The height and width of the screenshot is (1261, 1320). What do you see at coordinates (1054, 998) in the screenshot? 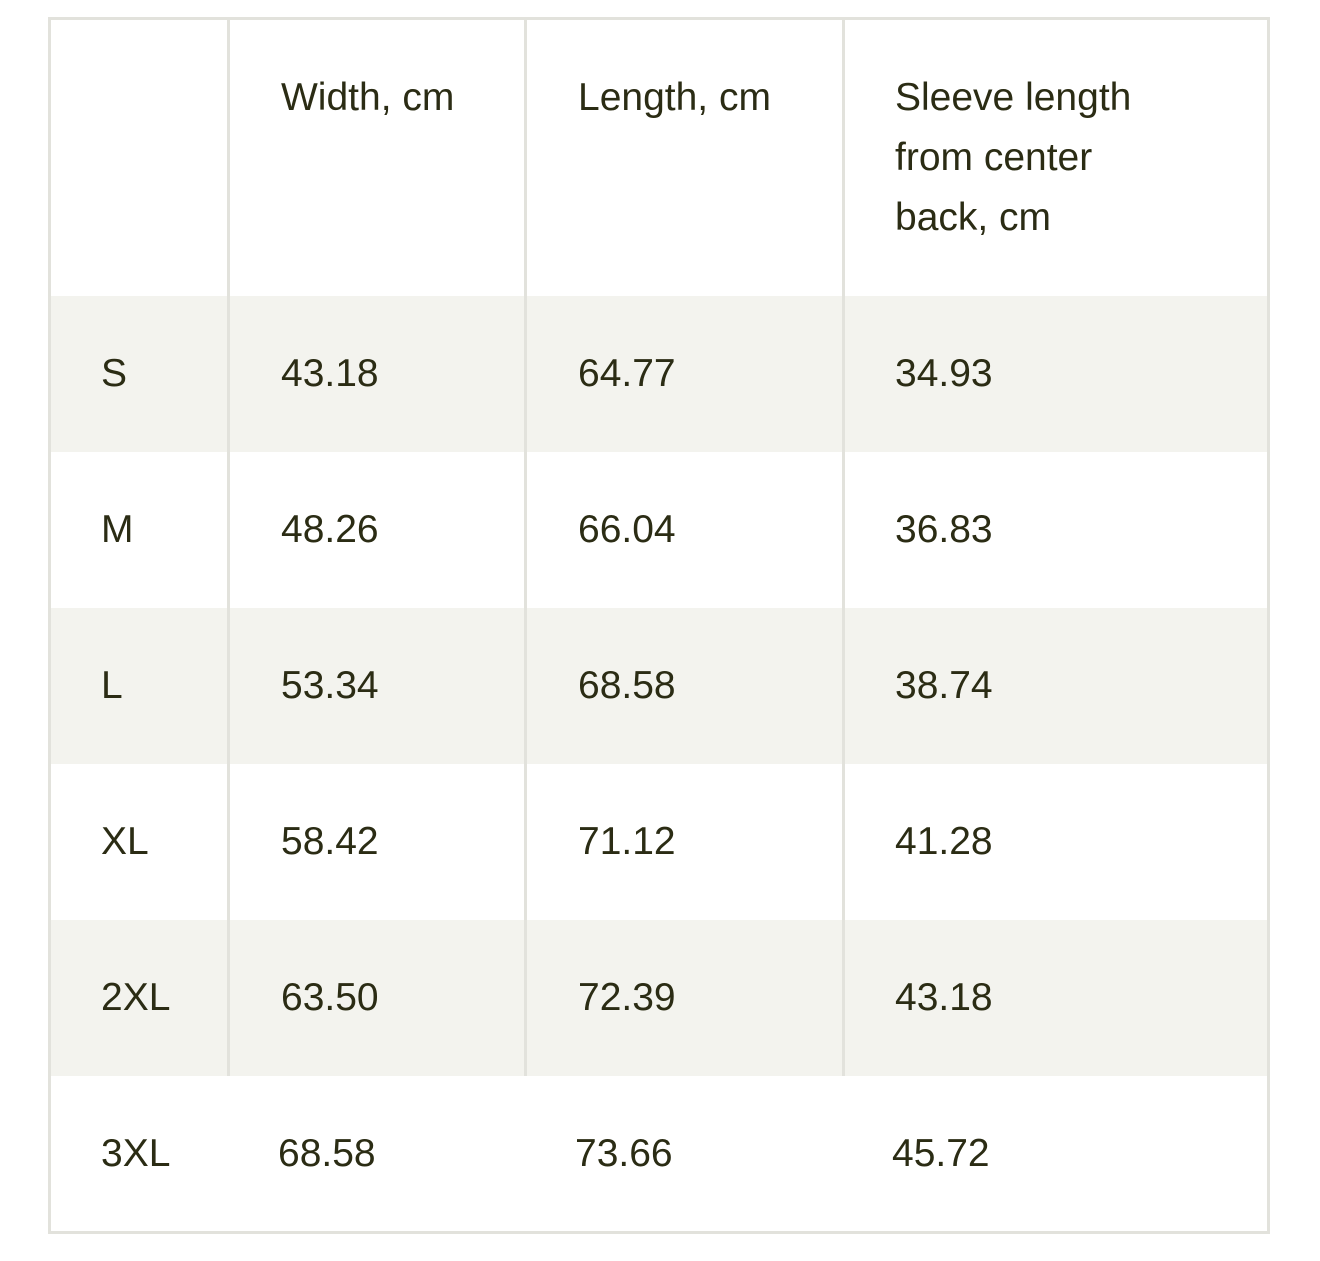
I see `cell-sleeve-length: 43.18` at bounding box center [1054, 998].